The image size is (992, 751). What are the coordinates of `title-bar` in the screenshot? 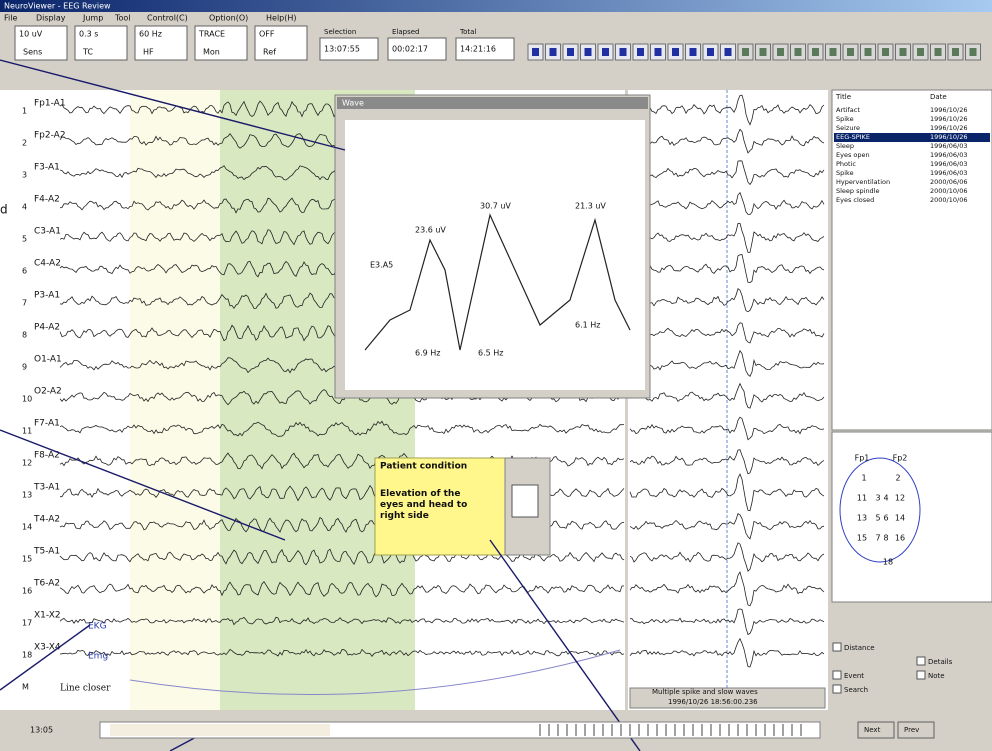 It's located at (496, 6).